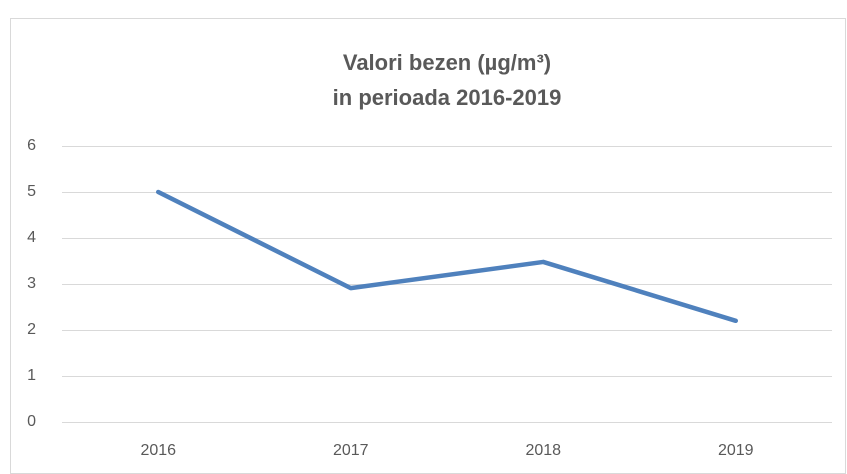 This screenshot has height=474, width=847. I want to click on y-tick-label: 0, so click(31, 421).